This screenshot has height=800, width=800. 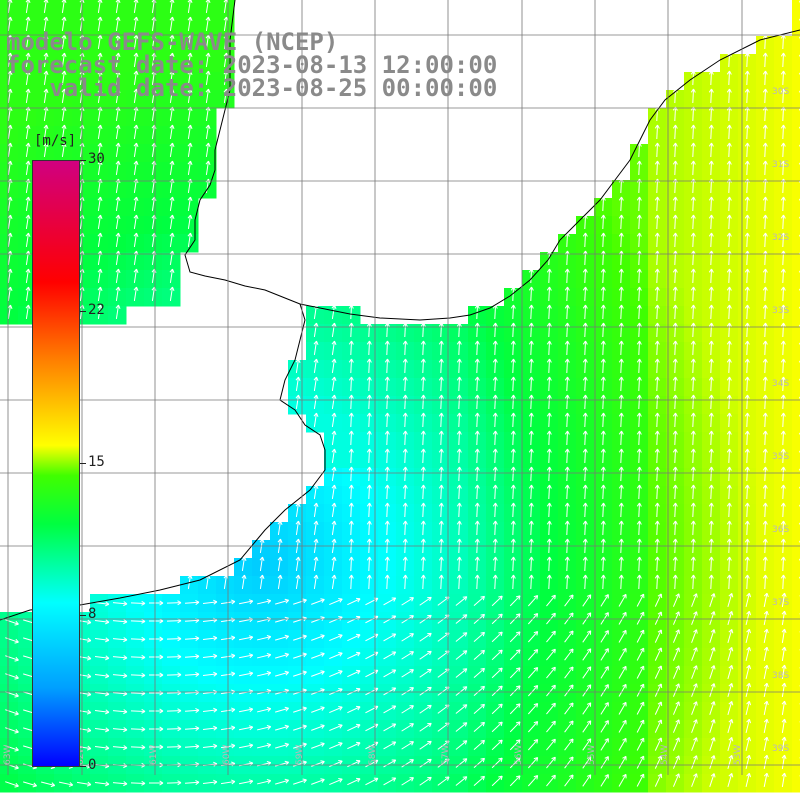 I want to click on latitude-label: 32S, so click(x=780, y=238).